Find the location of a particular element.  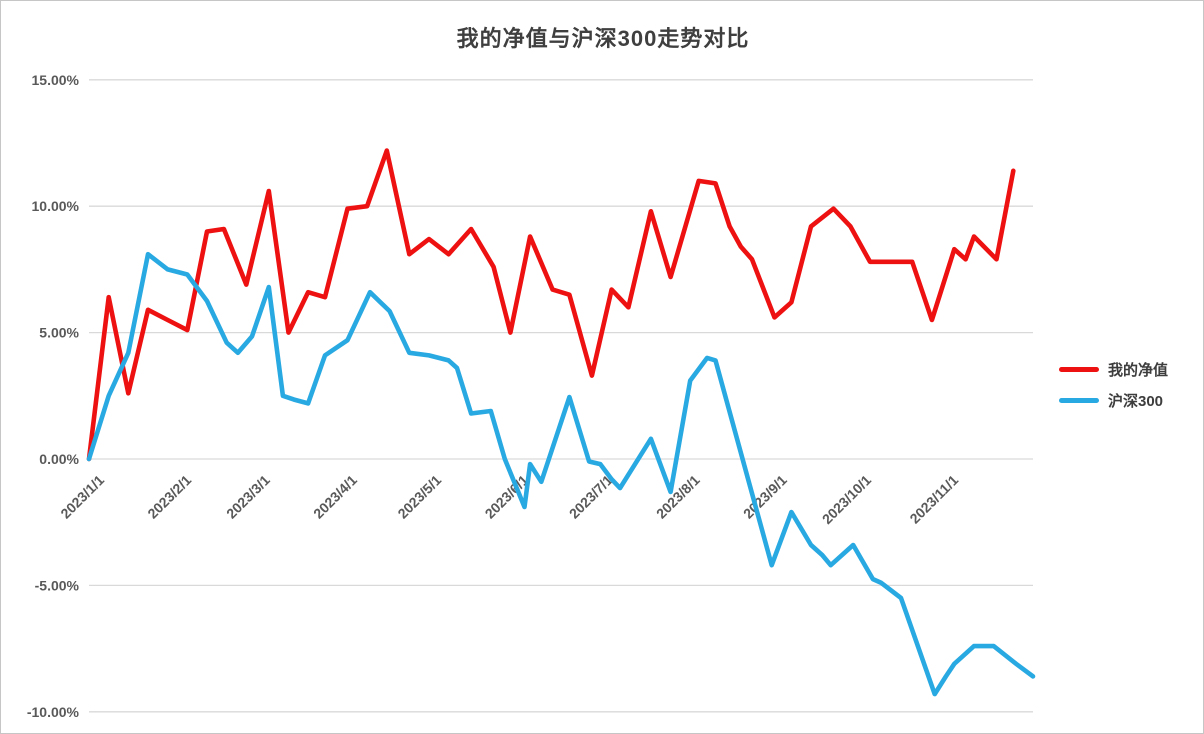

legend-item-my-networth: 我的净值 is located at coordinates (1113, 369).